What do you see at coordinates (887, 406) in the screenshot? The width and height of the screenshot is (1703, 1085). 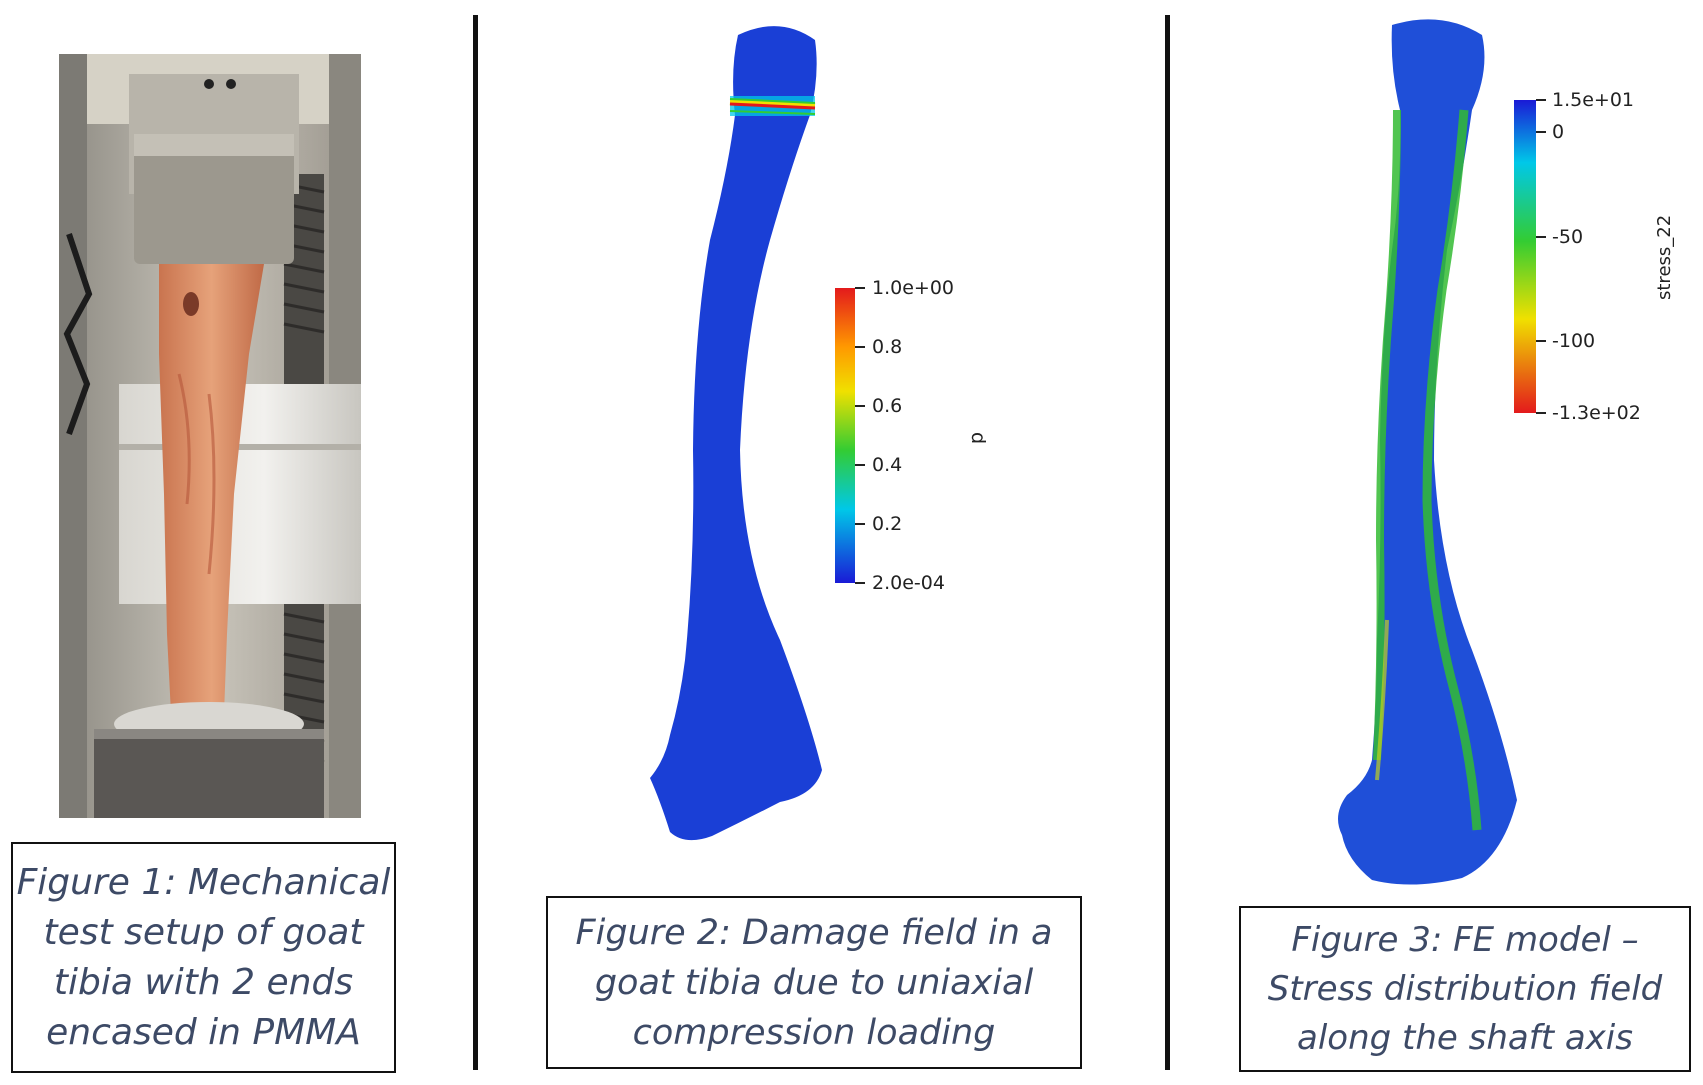 I see `colorbar-tick-label: 0.6` at bounding box center [887, 406].